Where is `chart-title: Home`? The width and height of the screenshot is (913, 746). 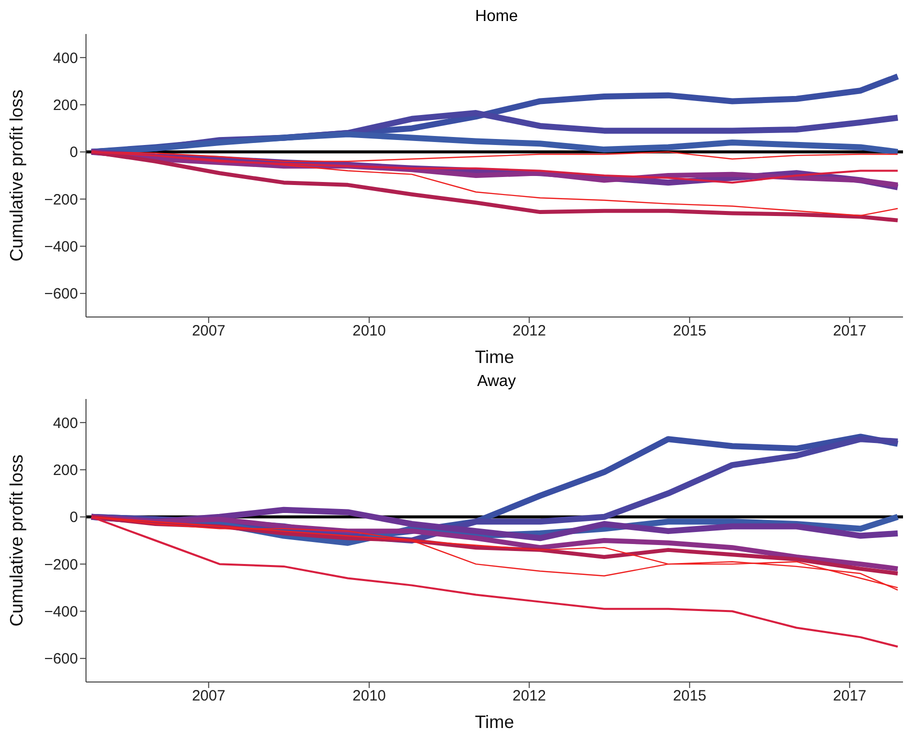
chart-title: Home is located at coordinates (496, 17).